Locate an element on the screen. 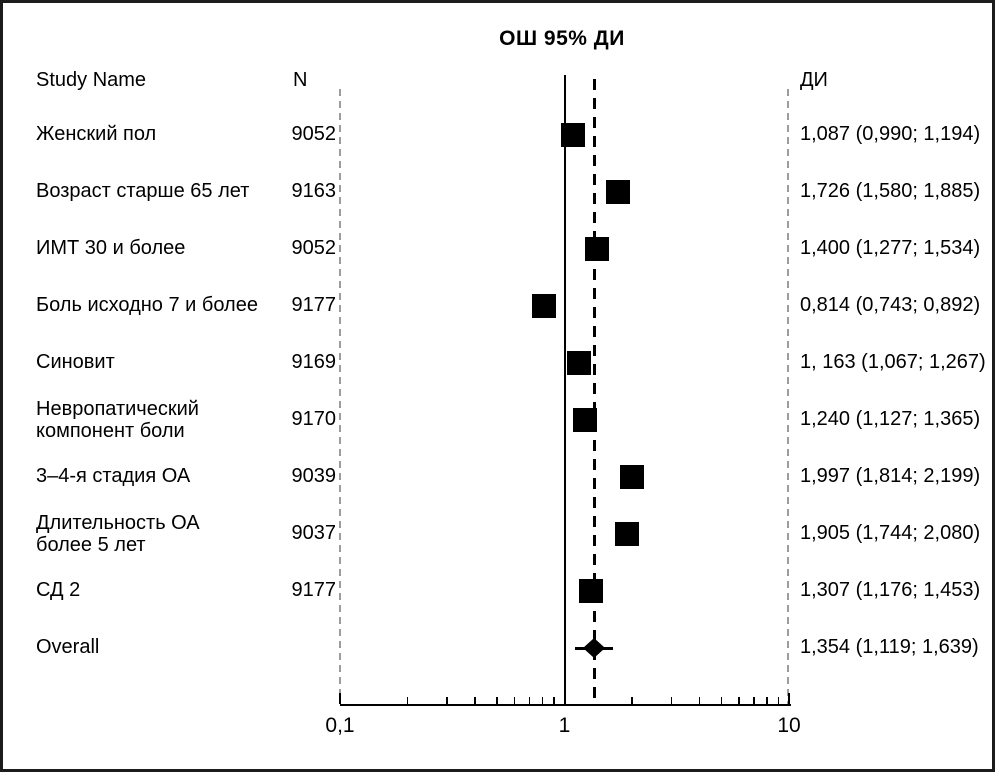 The height and width of the screenshot is (772, 995). column-header-n: N is located at coordinates (300, 80).